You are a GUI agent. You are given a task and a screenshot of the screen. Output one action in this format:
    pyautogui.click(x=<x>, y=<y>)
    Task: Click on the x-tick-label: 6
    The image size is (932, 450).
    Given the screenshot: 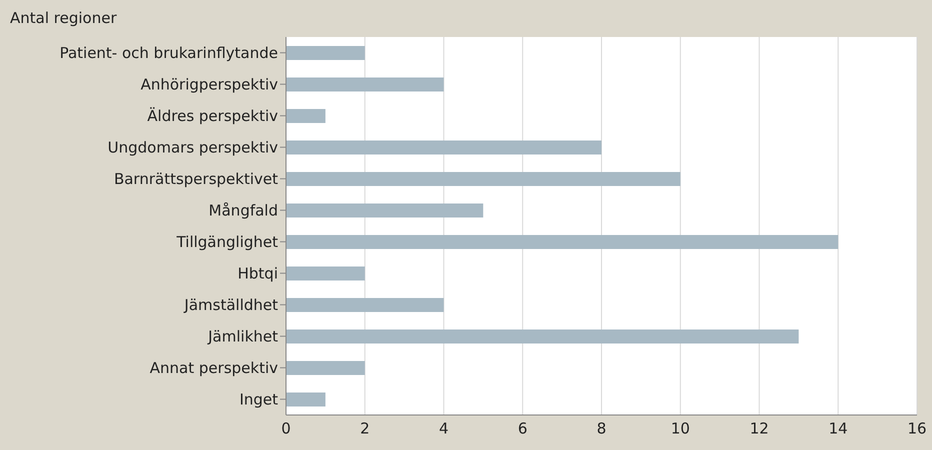 What is the action you would take?
    pyautogui.click(x=523, y=429)
    